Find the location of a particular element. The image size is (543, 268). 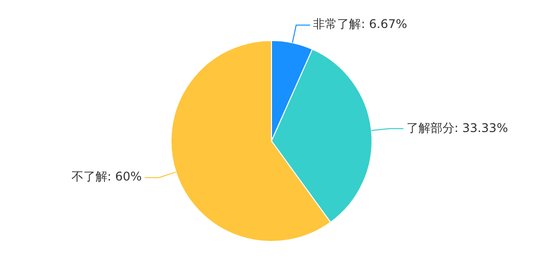

slice-label: 了解部分: 33.33% is located at coordinates (457, 127).